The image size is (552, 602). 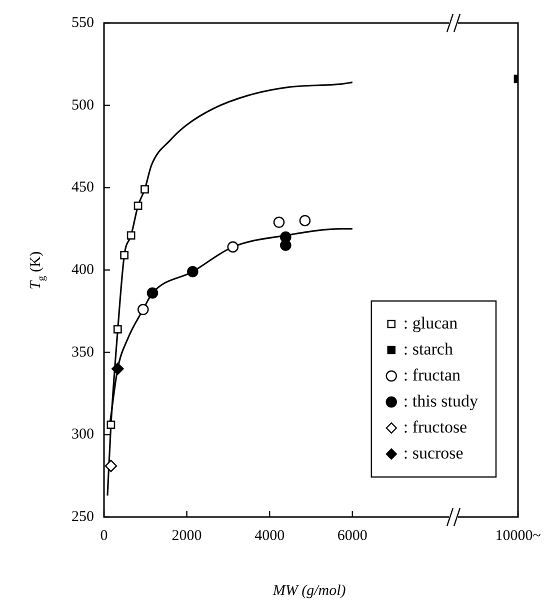 What do you see at coordinates (83, 516) in the screenshot?
I see `y-tick-label: 250` at bounding box center [83, 516].